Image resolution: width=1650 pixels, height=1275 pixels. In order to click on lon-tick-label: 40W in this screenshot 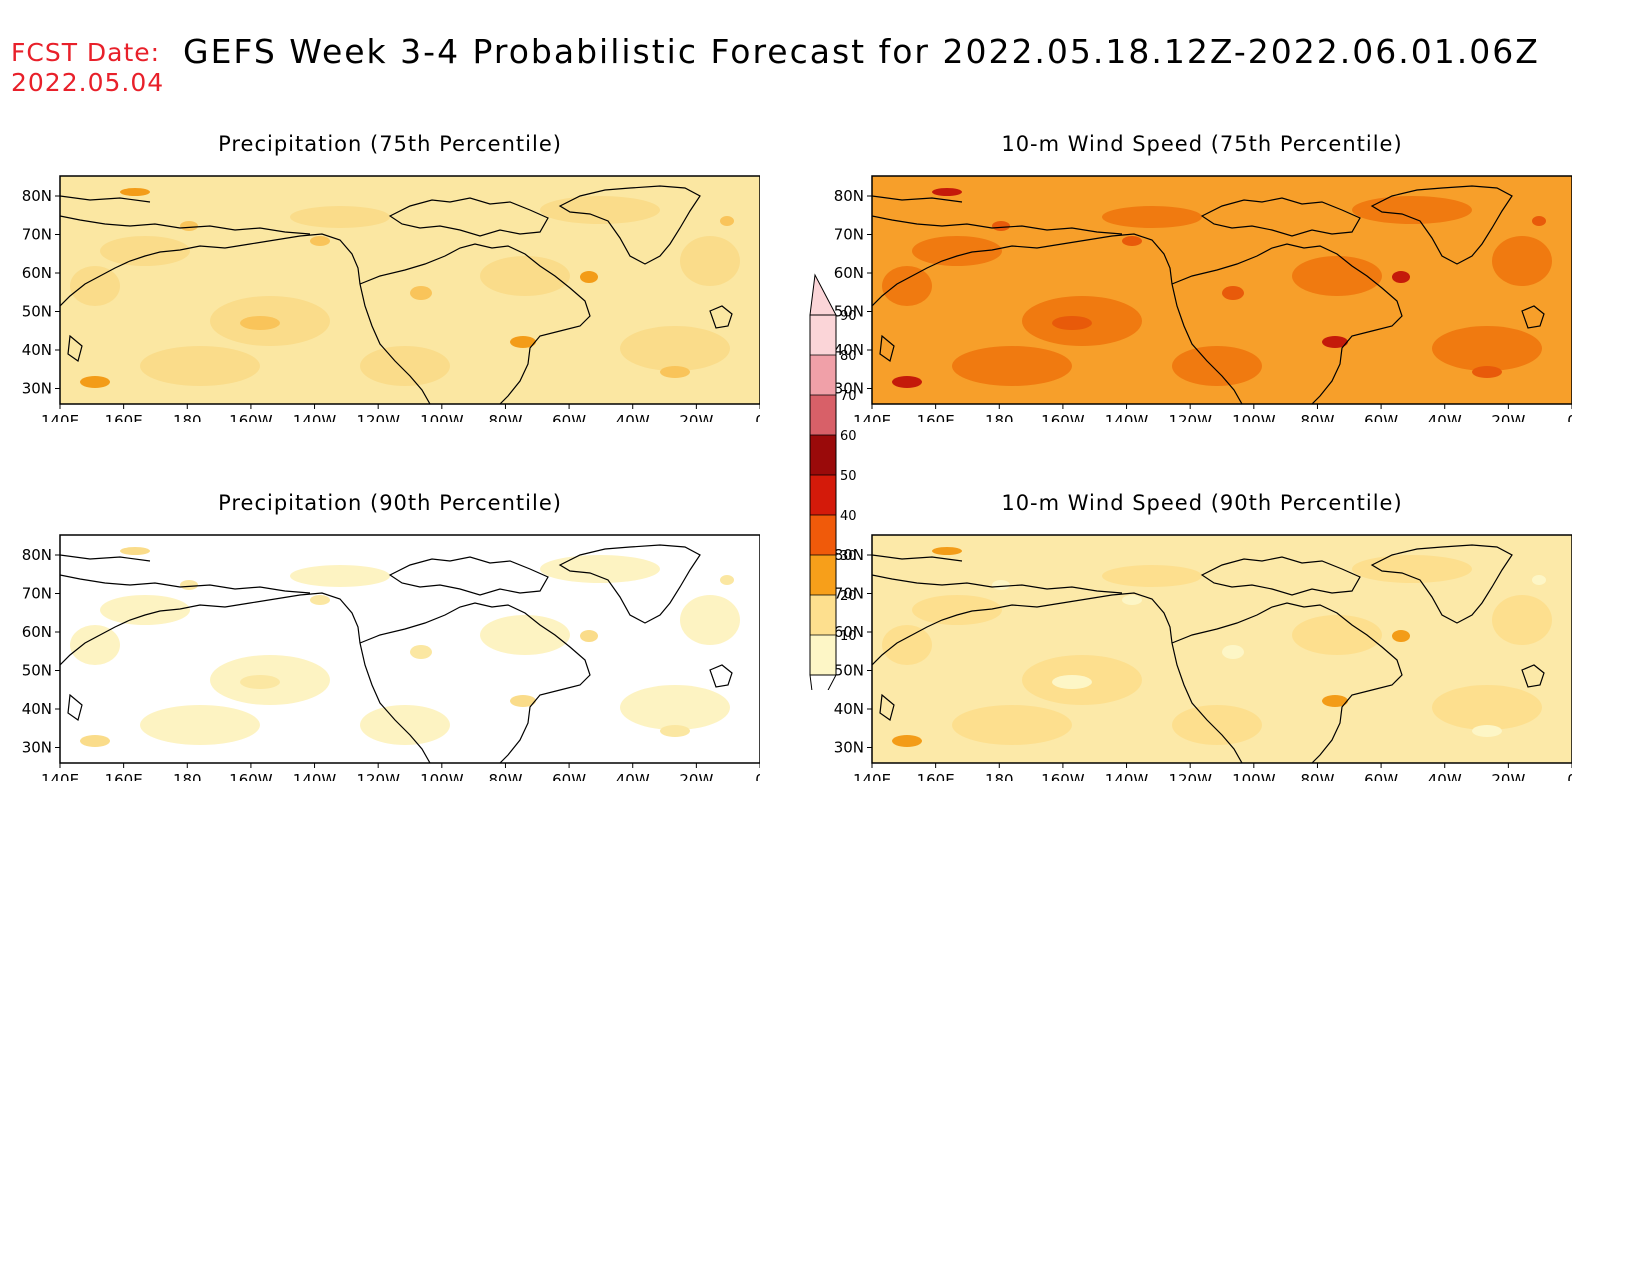, I will do `click(633, 417)`.